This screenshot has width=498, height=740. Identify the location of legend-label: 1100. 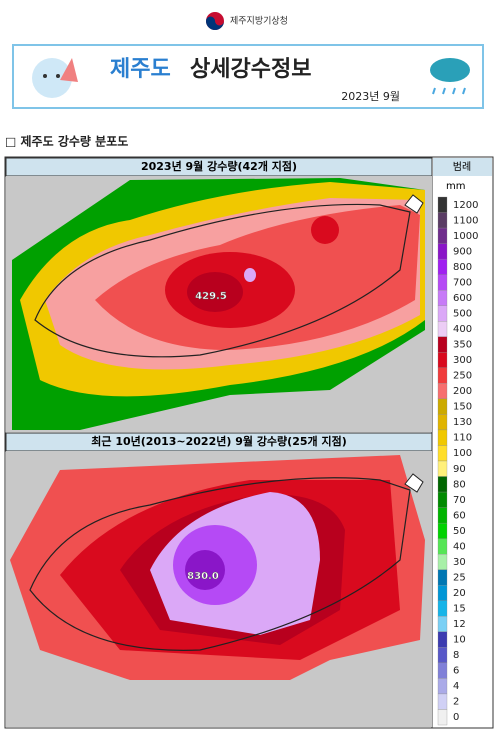
(465, 220).